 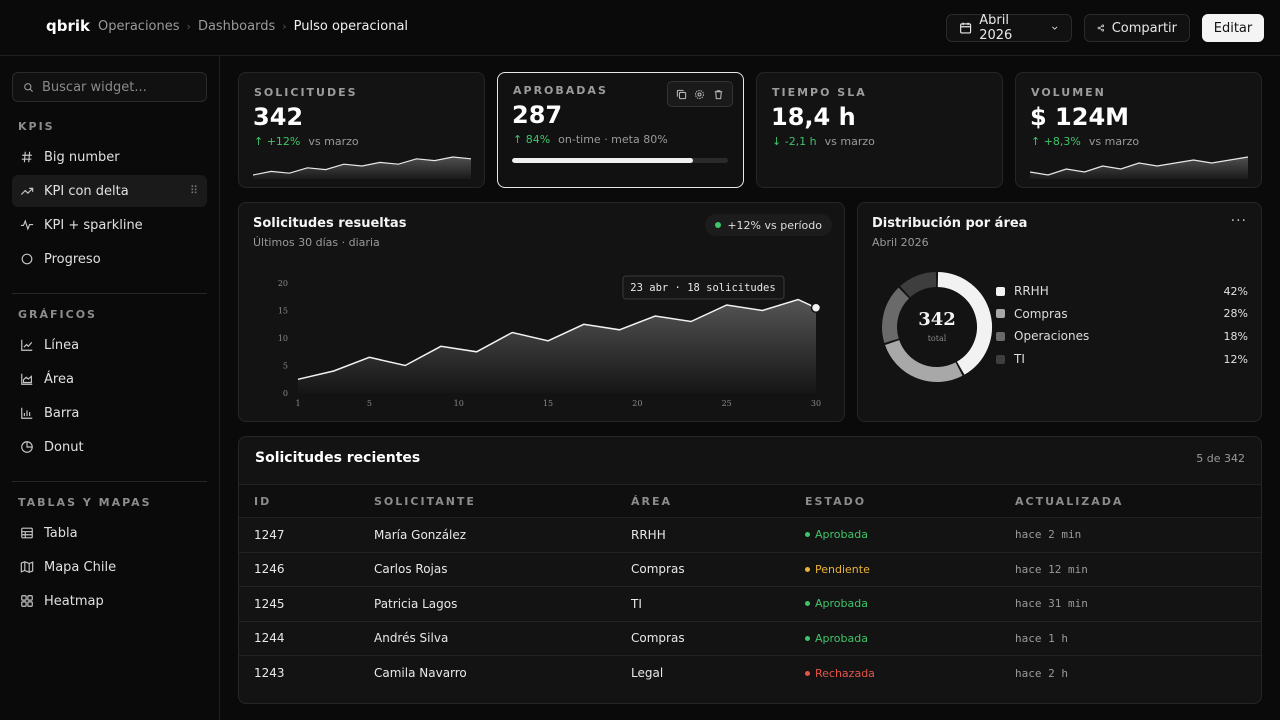 I want to click on pulse-icon, so click(x=27, y=225).